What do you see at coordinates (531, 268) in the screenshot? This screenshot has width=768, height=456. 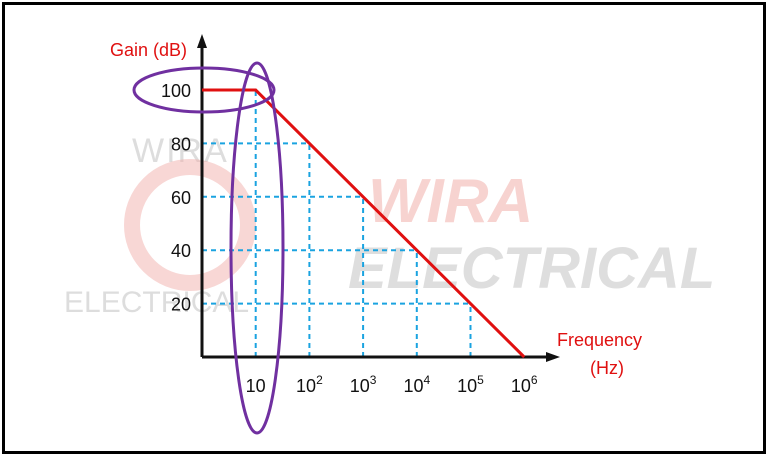 I see `watermark-brand-line2: ELECTRICAL` at bounding box center [531, 268].